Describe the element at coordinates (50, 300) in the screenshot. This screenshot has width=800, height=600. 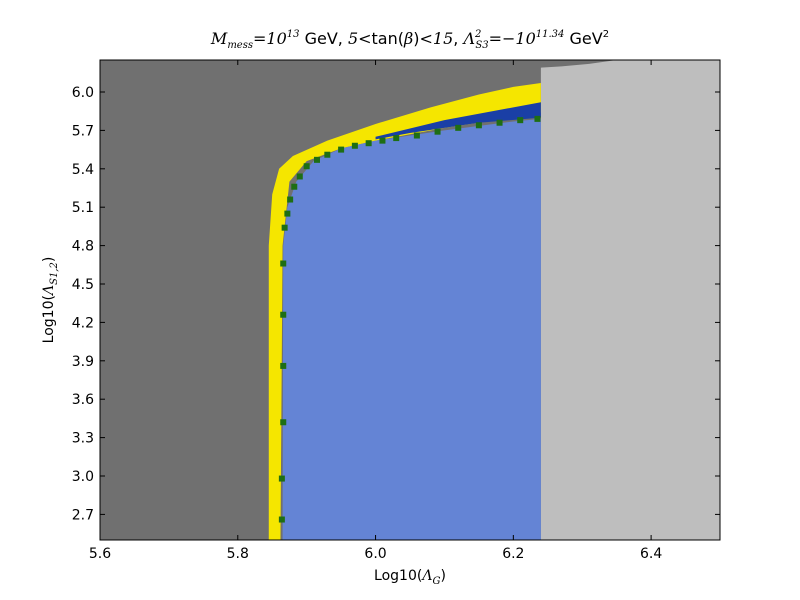
I see `y-axis-label: Log10(ΛS1,2)` at that location.